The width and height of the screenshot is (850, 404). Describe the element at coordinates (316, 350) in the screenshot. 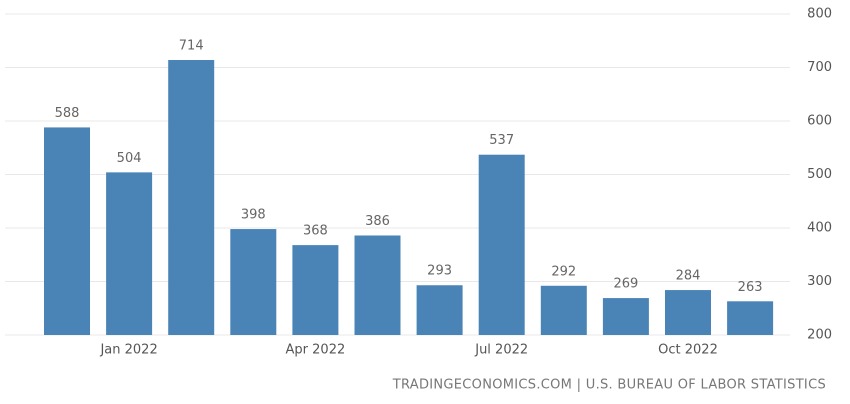

I see `x-tick-label: Apr 2022` at that location.